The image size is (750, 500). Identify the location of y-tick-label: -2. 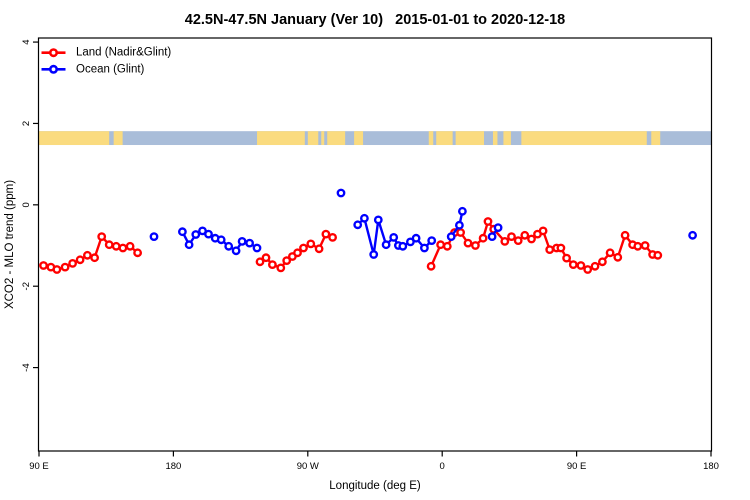
(26, 286).